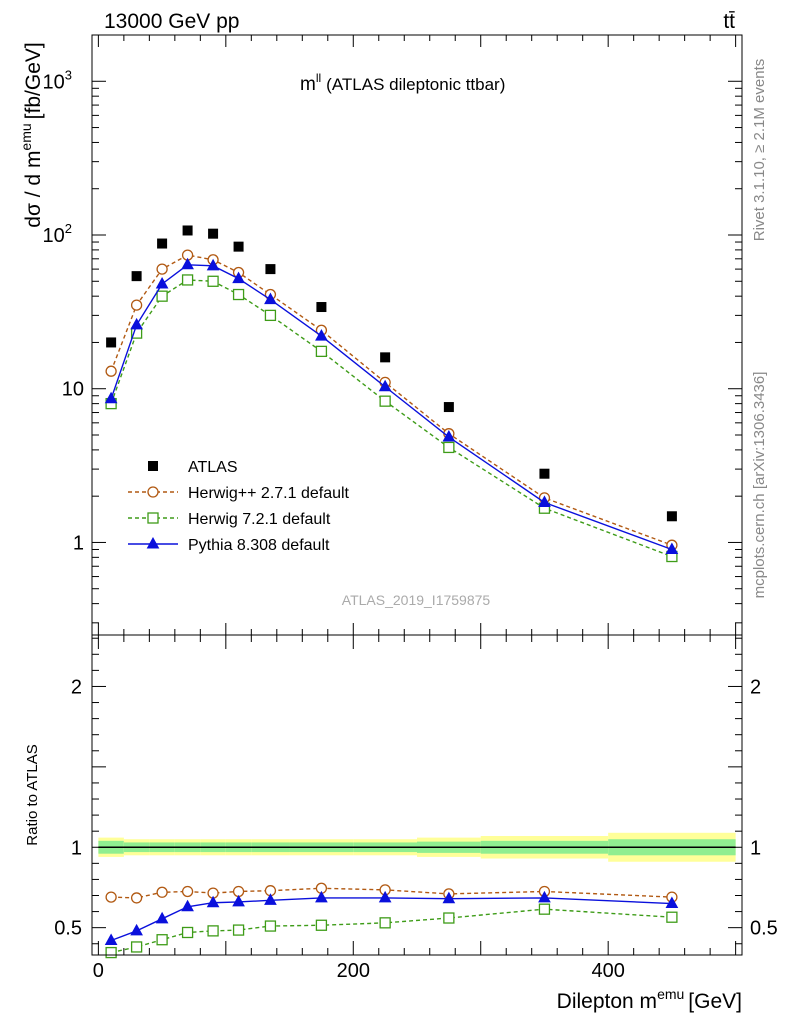 This screenshot has height=1024, width=786. What do you see at coordinates (32, 794) in the screenshot?
I see `ratio-y-axis-label: Ratio to ATLAS` at bounding box center [32, 794].